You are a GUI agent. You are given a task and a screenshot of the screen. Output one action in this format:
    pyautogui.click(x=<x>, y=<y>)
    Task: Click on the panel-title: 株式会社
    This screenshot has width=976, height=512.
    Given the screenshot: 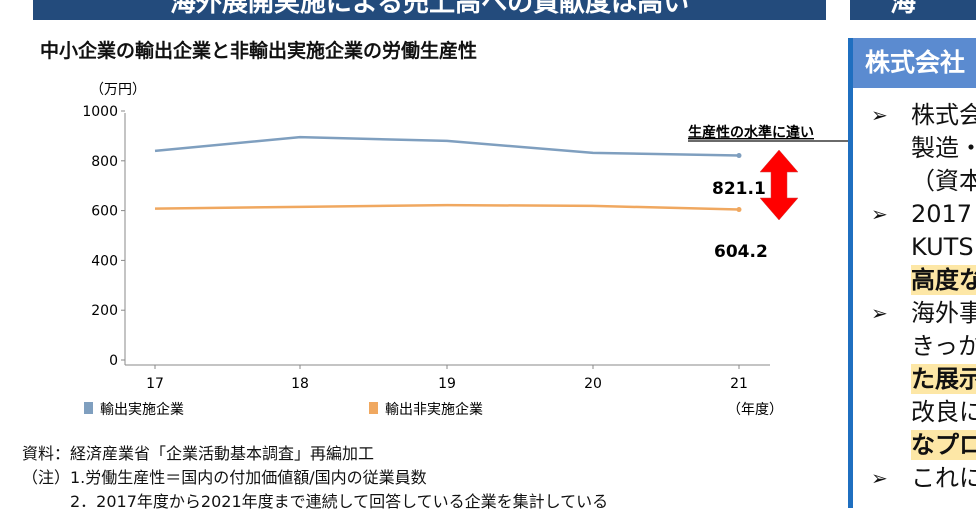 What is the action you would take?
    pyautogui.click(x=914, y=63)
    